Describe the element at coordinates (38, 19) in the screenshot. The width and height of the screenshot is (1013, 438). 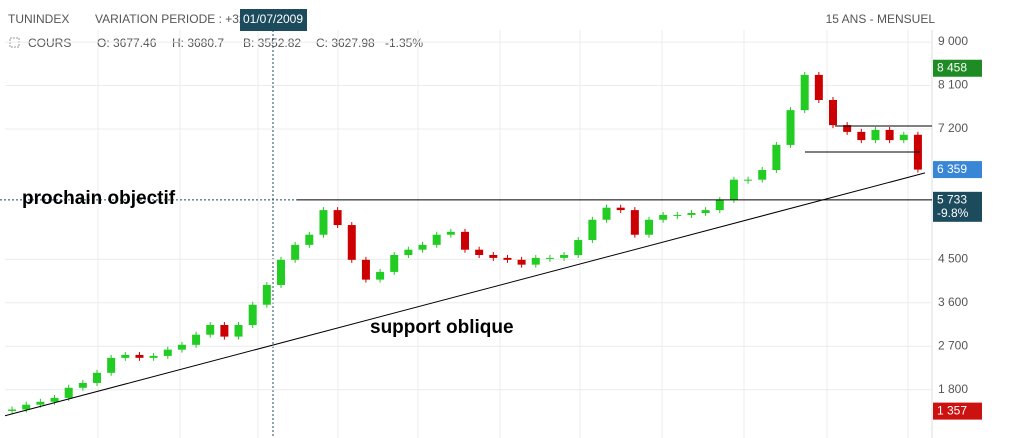
I see `index-name: TUNINDEX` at that location.